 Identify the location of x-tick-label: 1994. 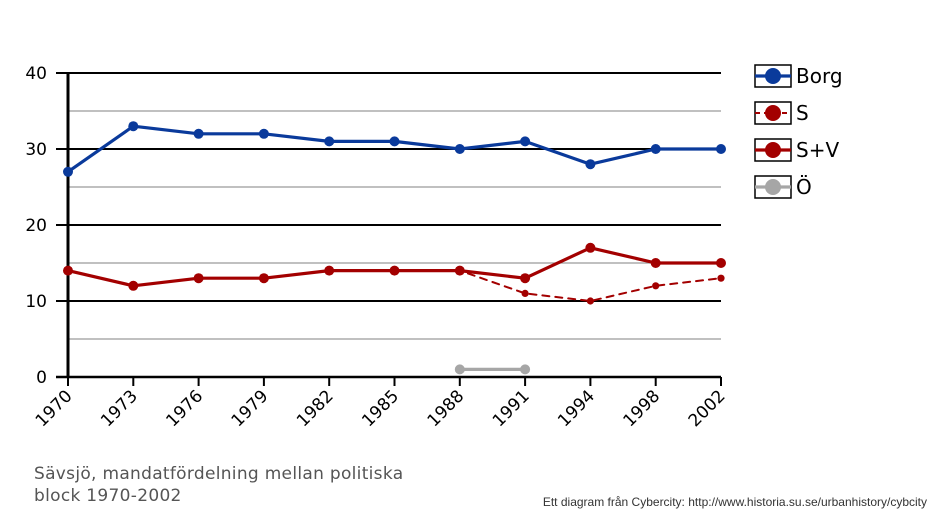
(576, 408).